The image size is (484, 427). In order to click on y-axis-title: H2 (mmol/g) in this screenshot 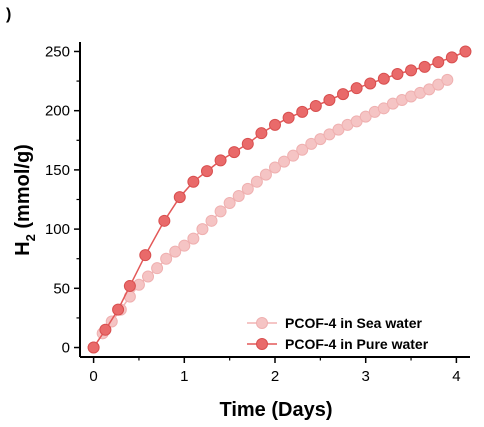, I will do `click(25, 200)`.